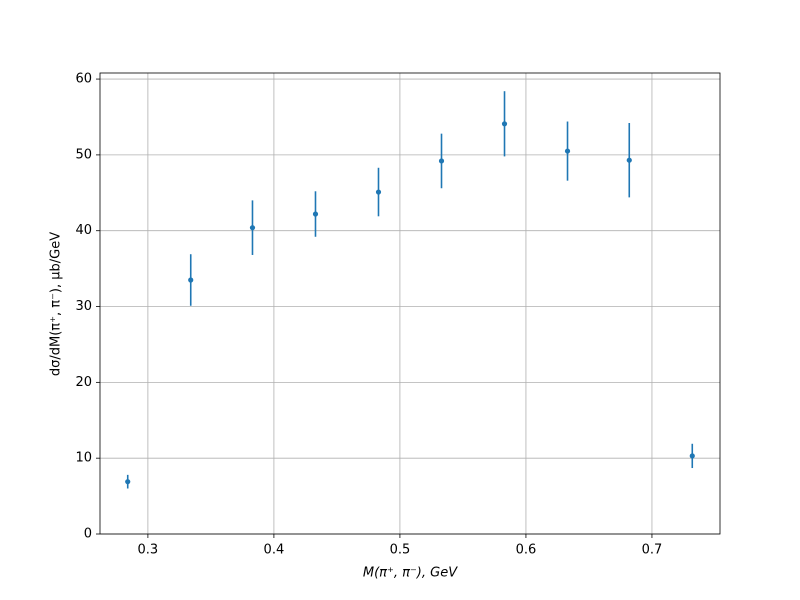 The width and height of the screenshot is (800, 600). I want to click on y-axis-label: dσ/dM(π⁺, π⁻), μb/GeV, so click(56, 304).